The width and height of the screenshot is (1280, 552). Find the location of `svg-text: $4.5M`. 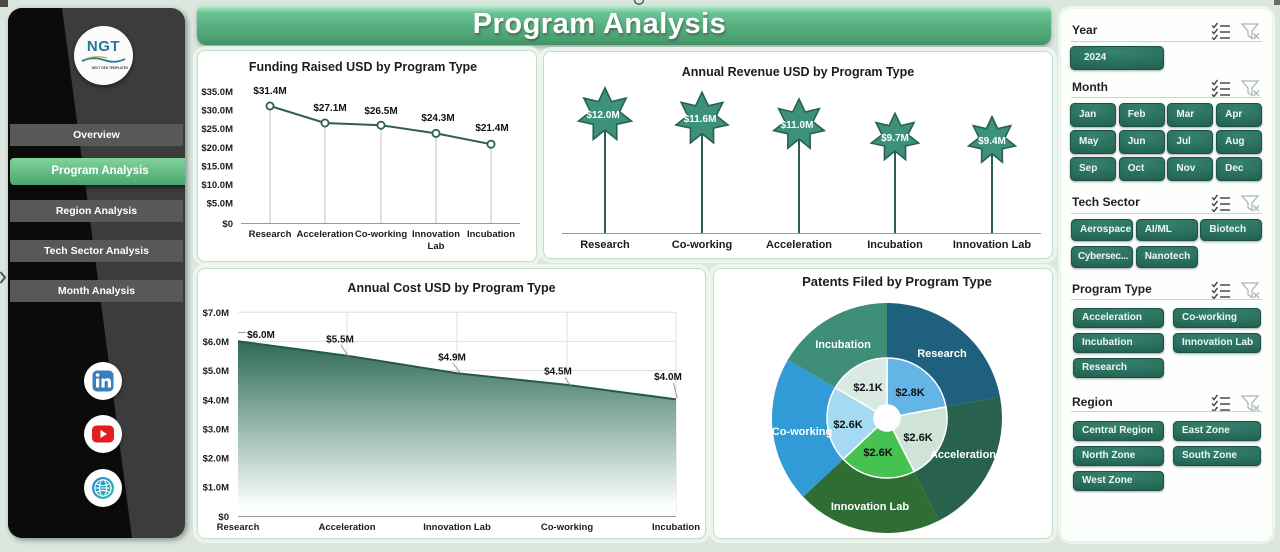

svg-text: $4.5M is located at coordinates (558, 371).